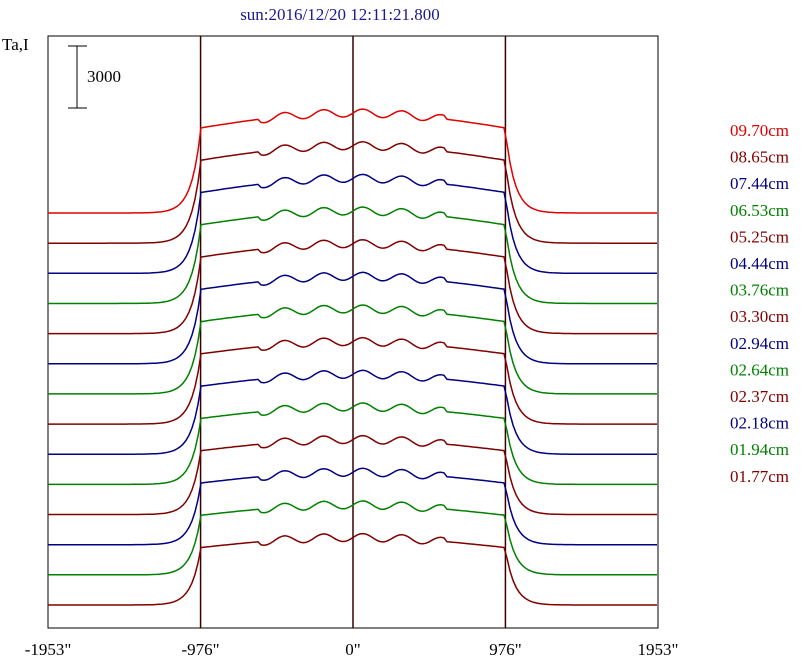 This screenshot has width=807, height=662. I want to click on legend-entry: 02.18cm, so click(759, 423).